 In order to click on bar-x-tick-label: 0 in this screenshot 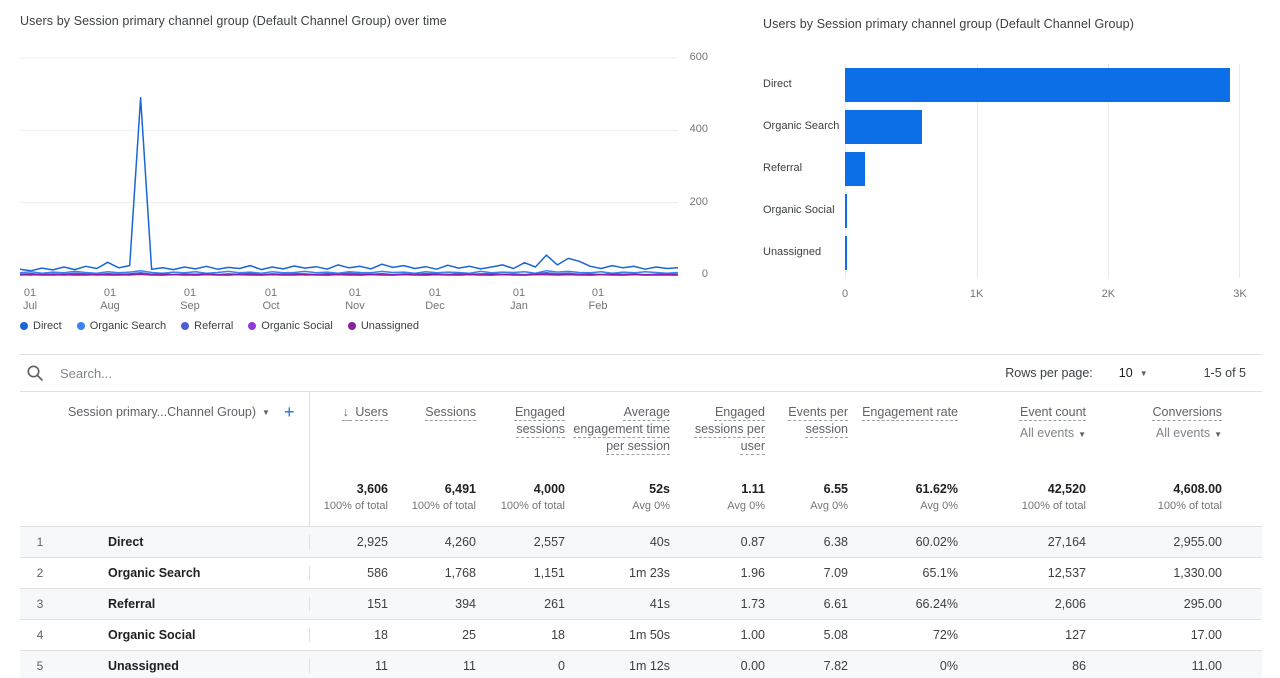, I will do `click(845, 294)`.